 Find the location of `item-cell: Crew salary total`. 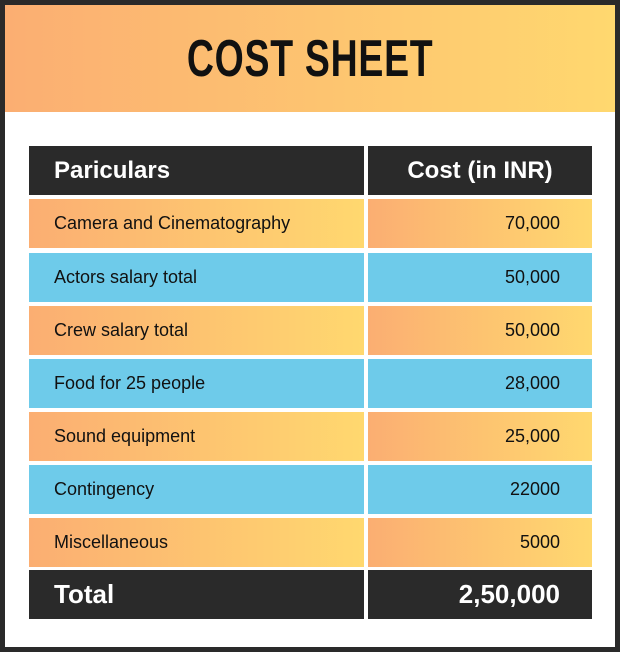

item-cell: Crew salary total is located at coordinates (196, 330).